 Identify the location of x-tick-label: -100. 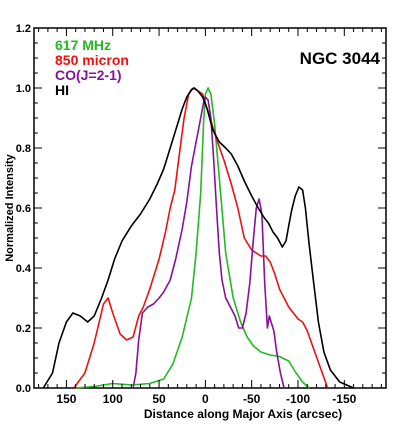
(298, 399).